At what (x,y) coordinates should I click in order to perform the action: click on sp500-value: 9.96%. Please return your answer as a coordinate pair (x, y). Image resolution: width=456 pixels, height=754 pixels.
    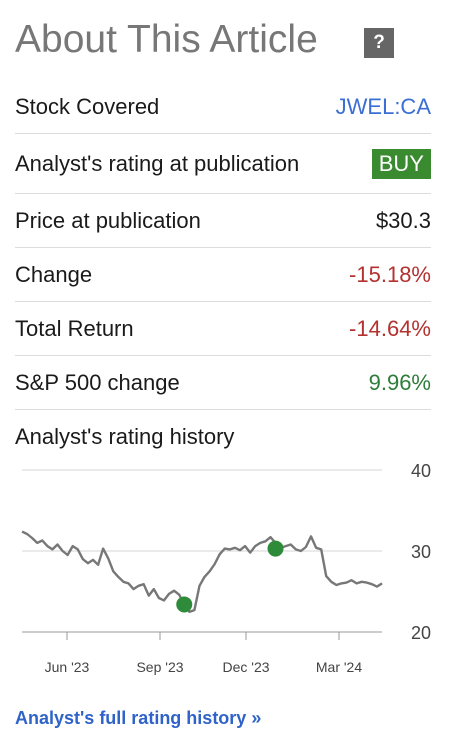
    Looking at the image, I should click on (399, 382).